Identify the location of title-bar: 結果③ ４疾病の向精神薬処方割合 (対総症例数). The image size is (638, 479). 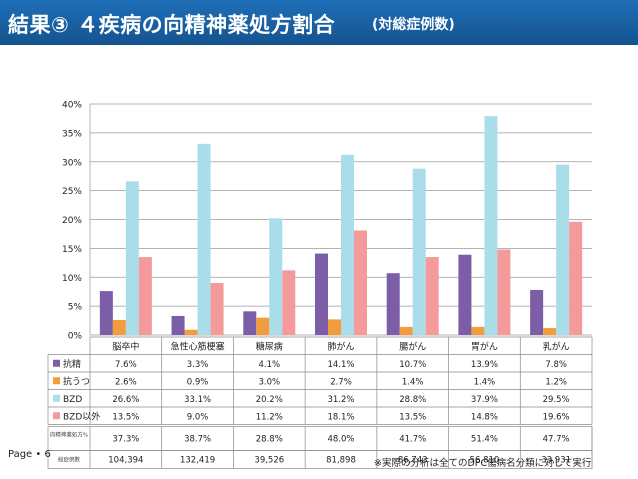
(319, 22).